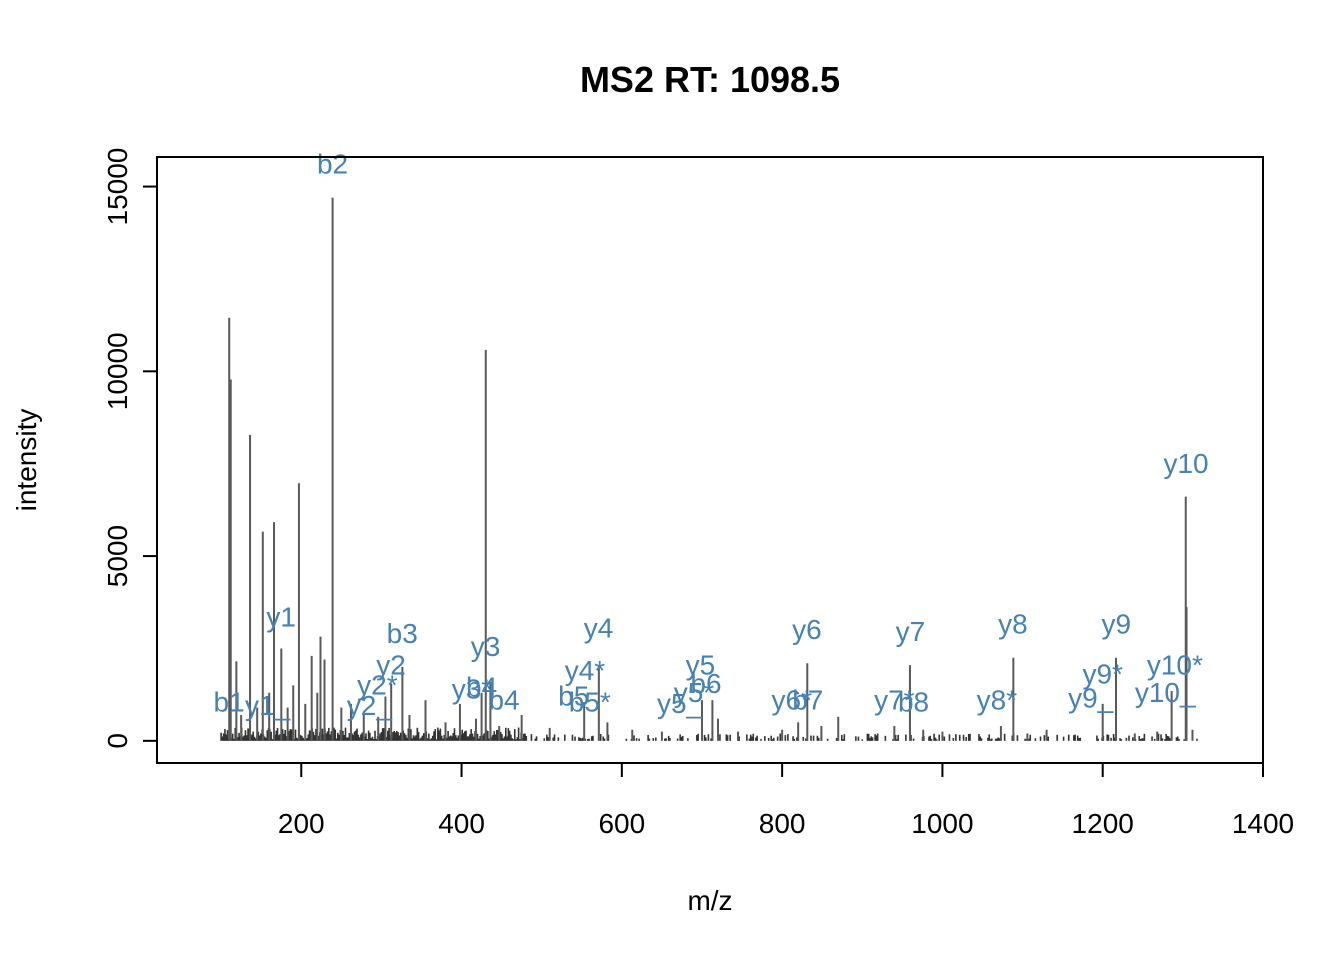 This screenshot has width=1344, height=960. What do you see at coordinates (268, 705) in the screenshot?
I see `fragment-label: y1_` at bounding box center [268, 705].